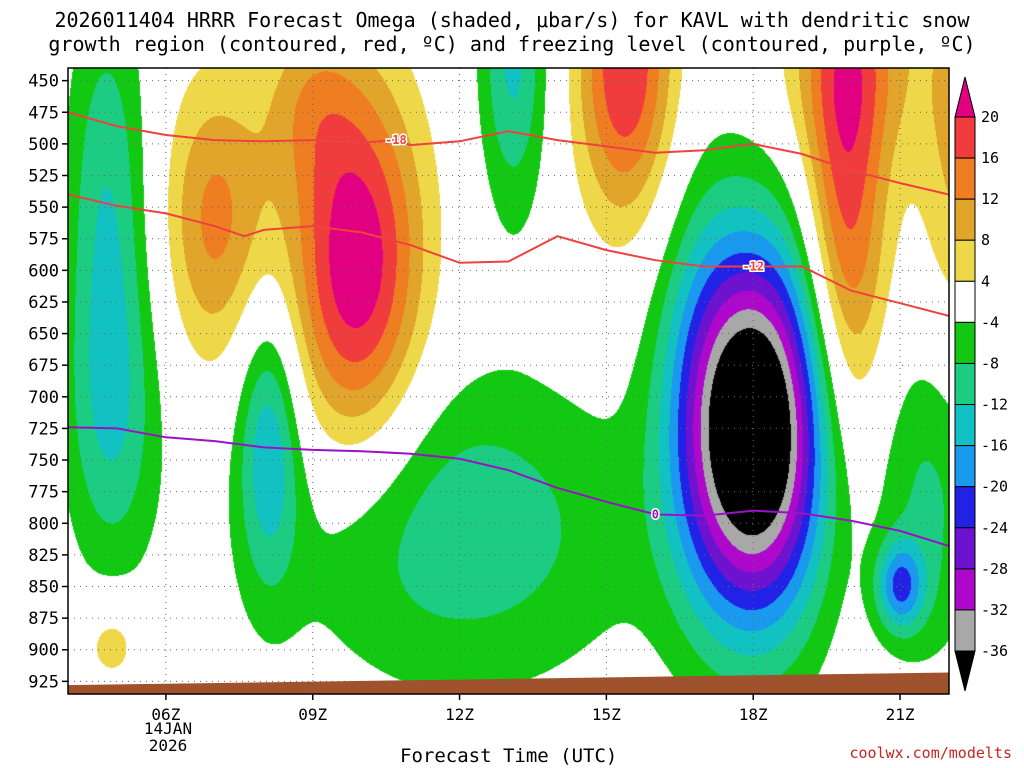 This screenshot has height=768, width=1024. What do you see at coordinates (43, 651) in the screenshot?
I see `y-tick-label: 900` at bounding box center [43, 651].